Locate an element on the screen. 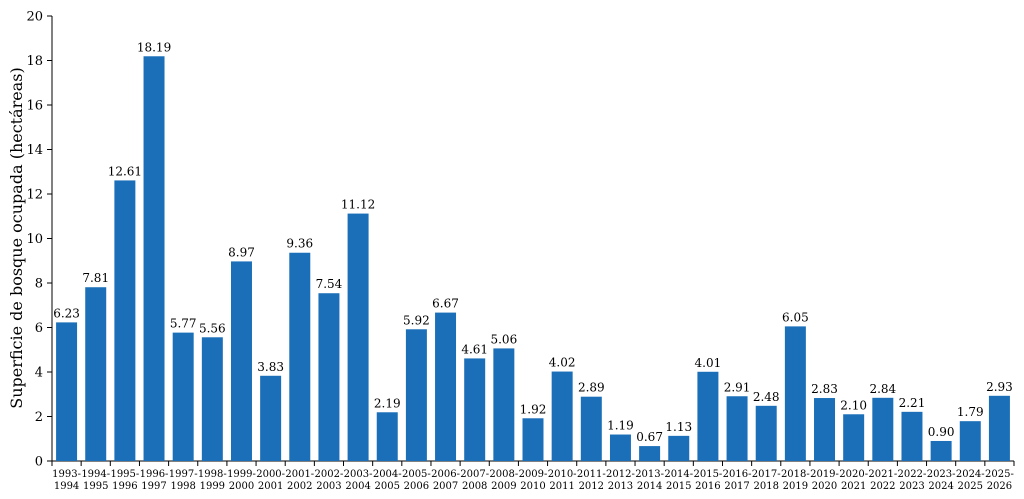  x-tick-label-end: 2022 is located at coordinates (882, 486).